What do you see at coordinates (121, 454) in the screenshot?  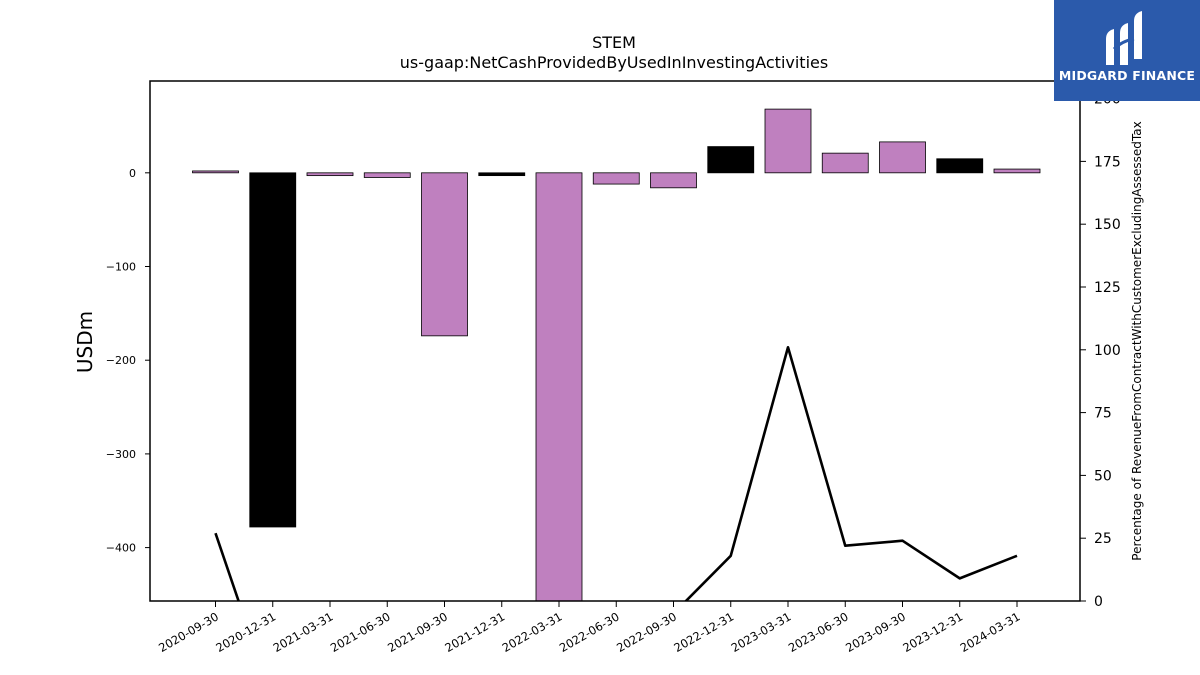 I see `y-tick-label: −300` at bounding box center [121, 454].